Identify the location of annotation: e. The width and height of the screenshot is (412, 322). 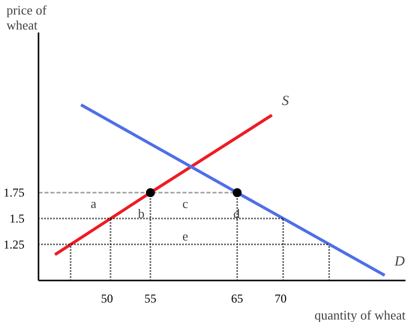
(185, 236).